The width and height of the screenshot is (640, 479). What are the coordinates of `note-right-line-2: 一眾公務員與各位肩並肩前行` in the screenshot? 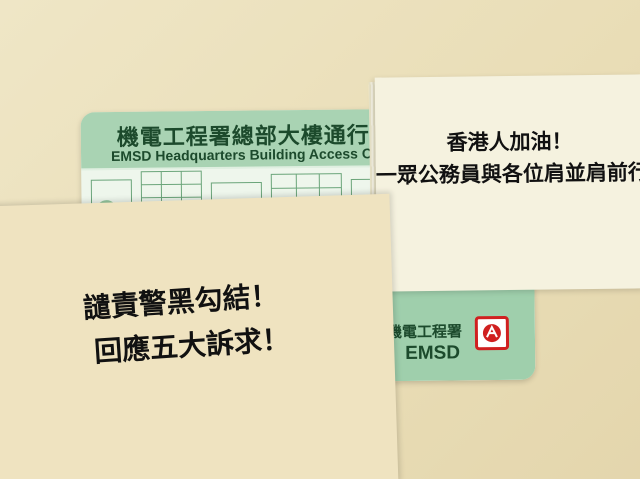 It's located at (507, 174).